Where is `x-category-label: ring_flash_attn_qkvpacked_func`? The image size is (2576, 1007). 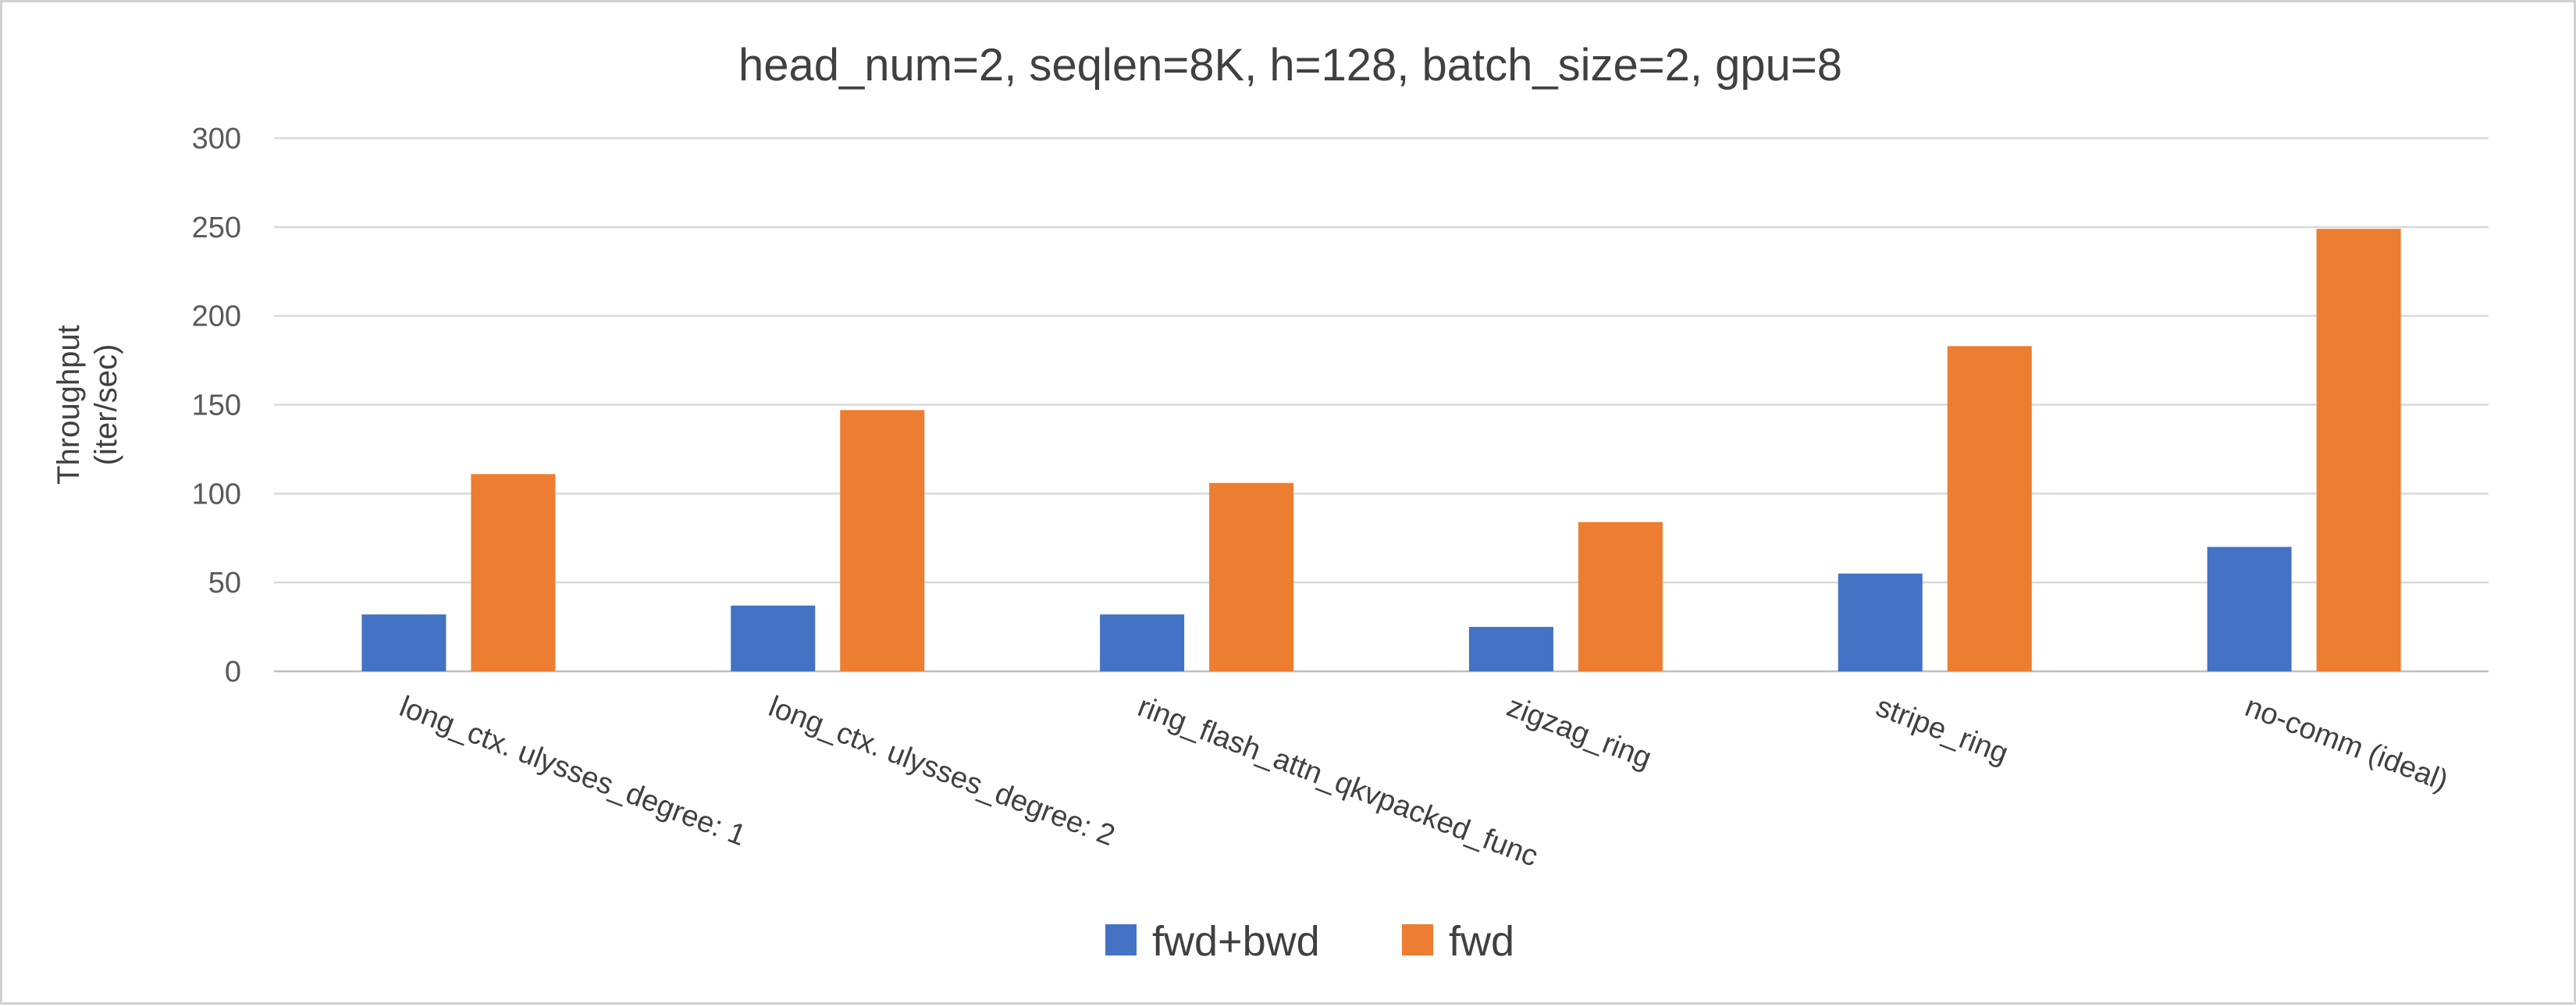
x-category-label: ring_flash_attn_qkvpacked_func is located at coordinates (1337, 782).